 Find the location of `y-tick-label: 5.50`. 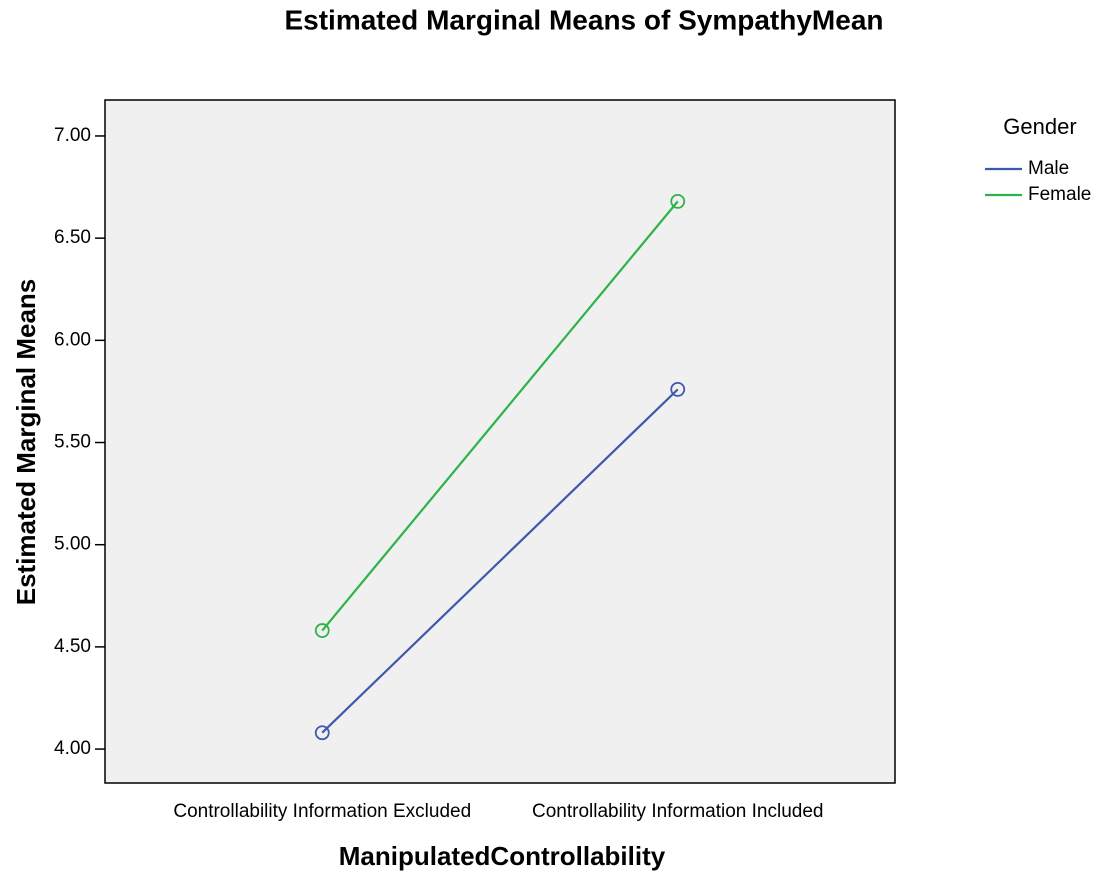

y-tick-label: 5.50 is located at coordinates (72, 442).